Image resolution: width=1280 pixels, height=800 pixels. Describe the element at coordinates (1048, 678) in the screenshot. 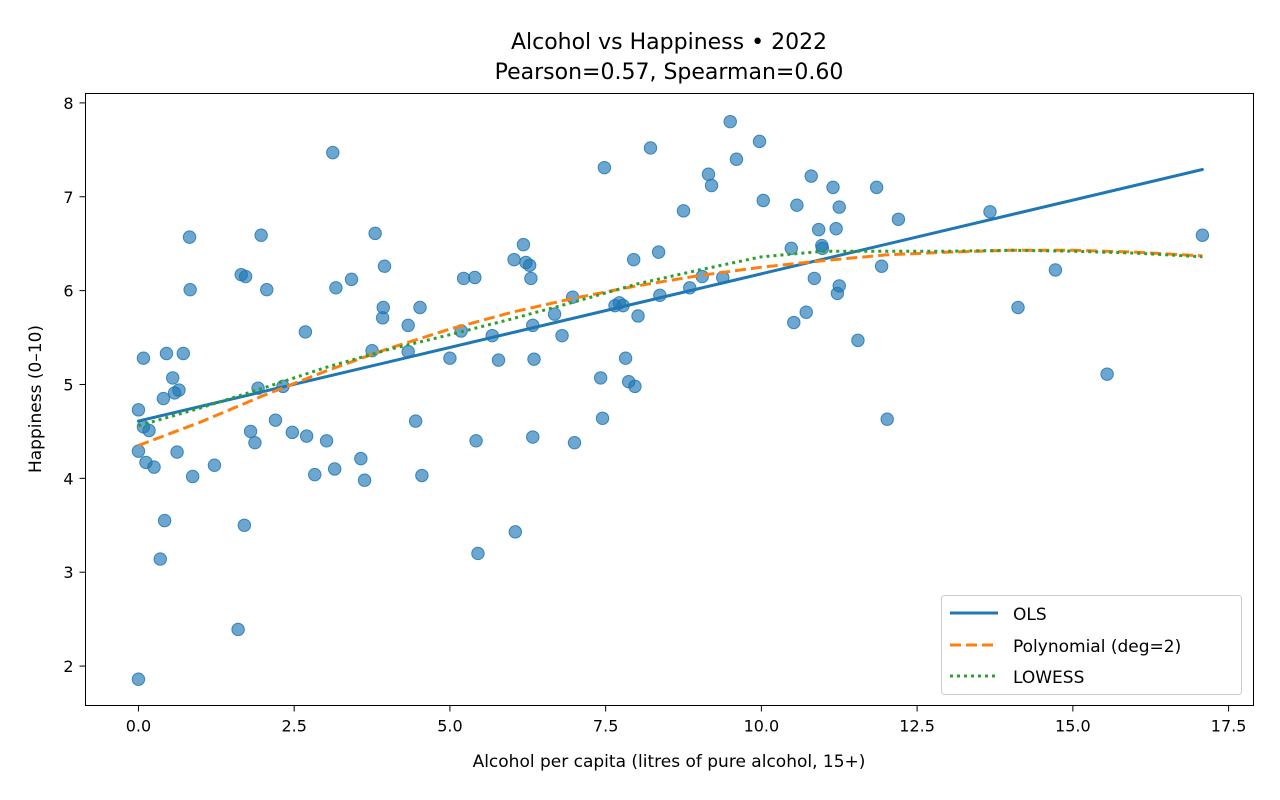

I see `legend-label-lowess: LOWESS` at that location.